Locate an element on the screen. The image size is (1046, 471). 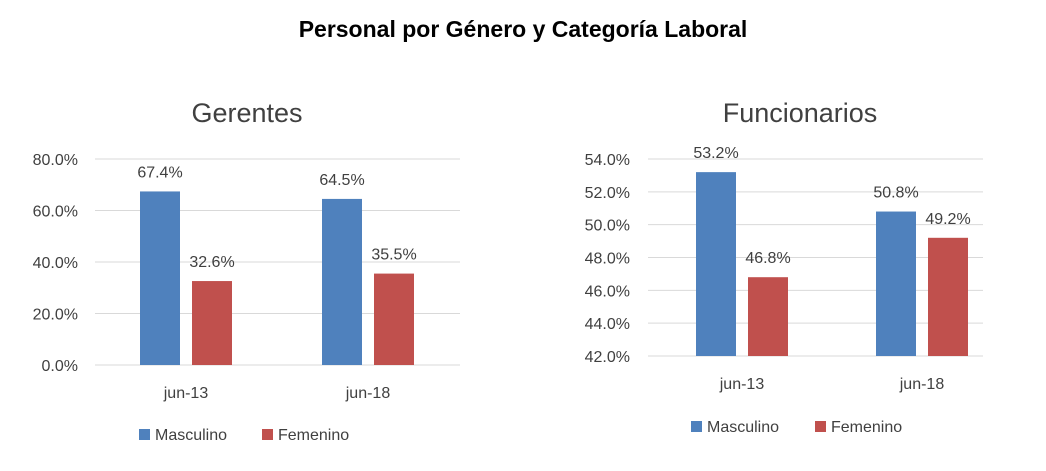
data-label: 49.2% is located at coordinates (947, 219).